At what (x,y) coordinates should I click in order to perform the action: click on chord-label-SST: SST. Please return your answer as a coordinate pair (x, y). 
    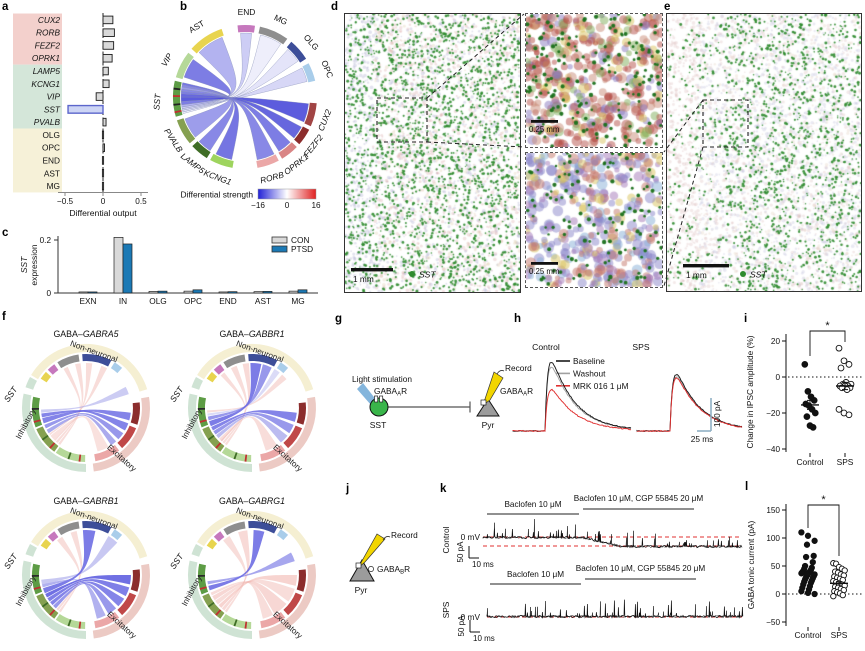
    Looking at the image, I should click on (156, 102).